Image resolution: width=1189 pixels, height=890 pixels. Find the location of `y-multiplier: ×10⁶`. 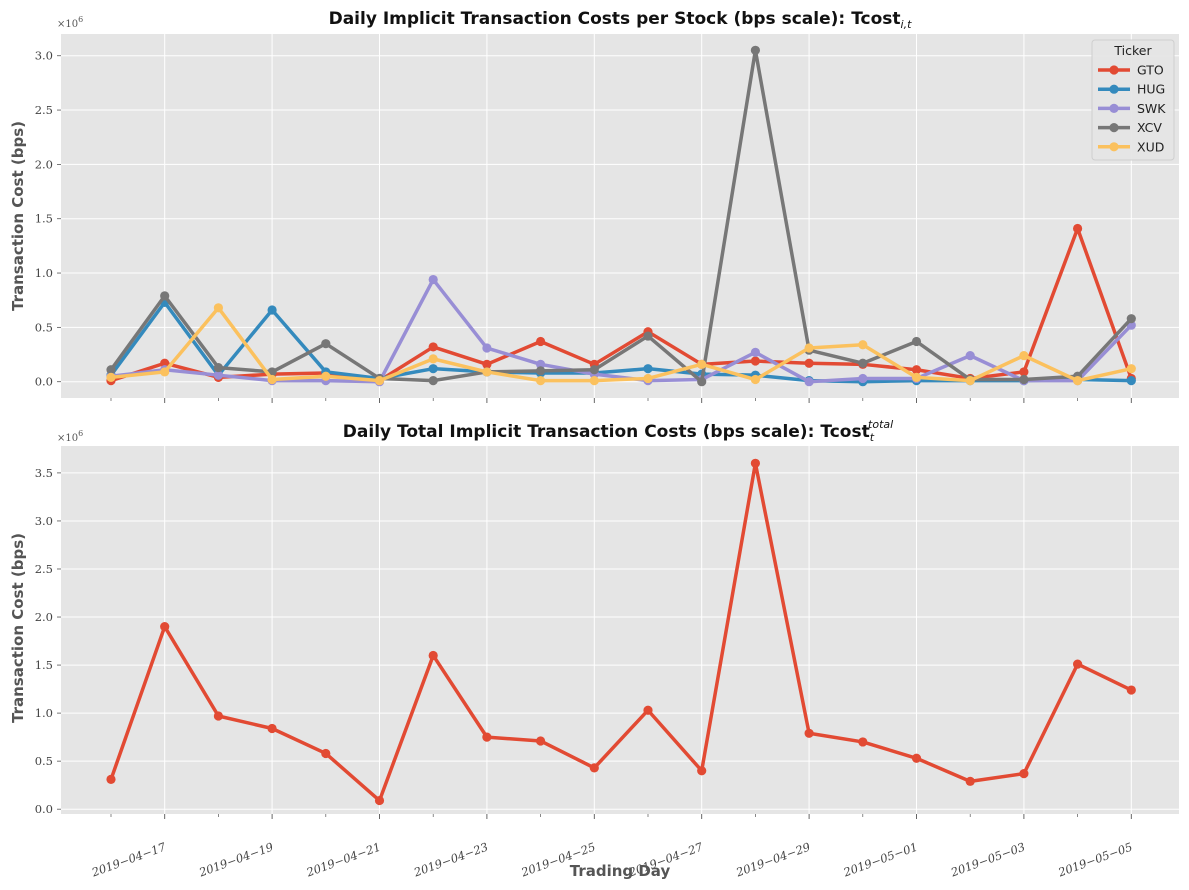

y-multiplier: ×10⁶ is located at coordinates (70, 436).